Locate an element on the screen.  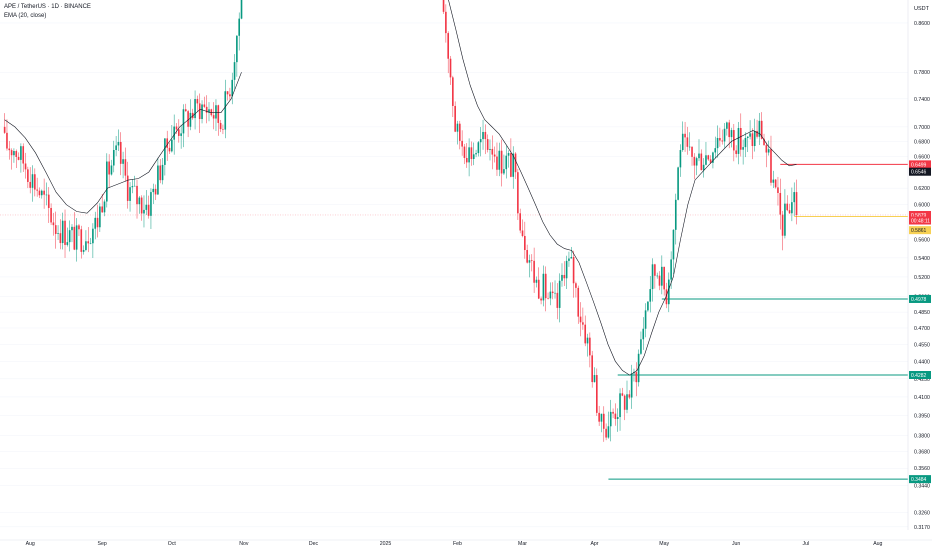
price-tag-last-close is located at coordinates (920, 230).